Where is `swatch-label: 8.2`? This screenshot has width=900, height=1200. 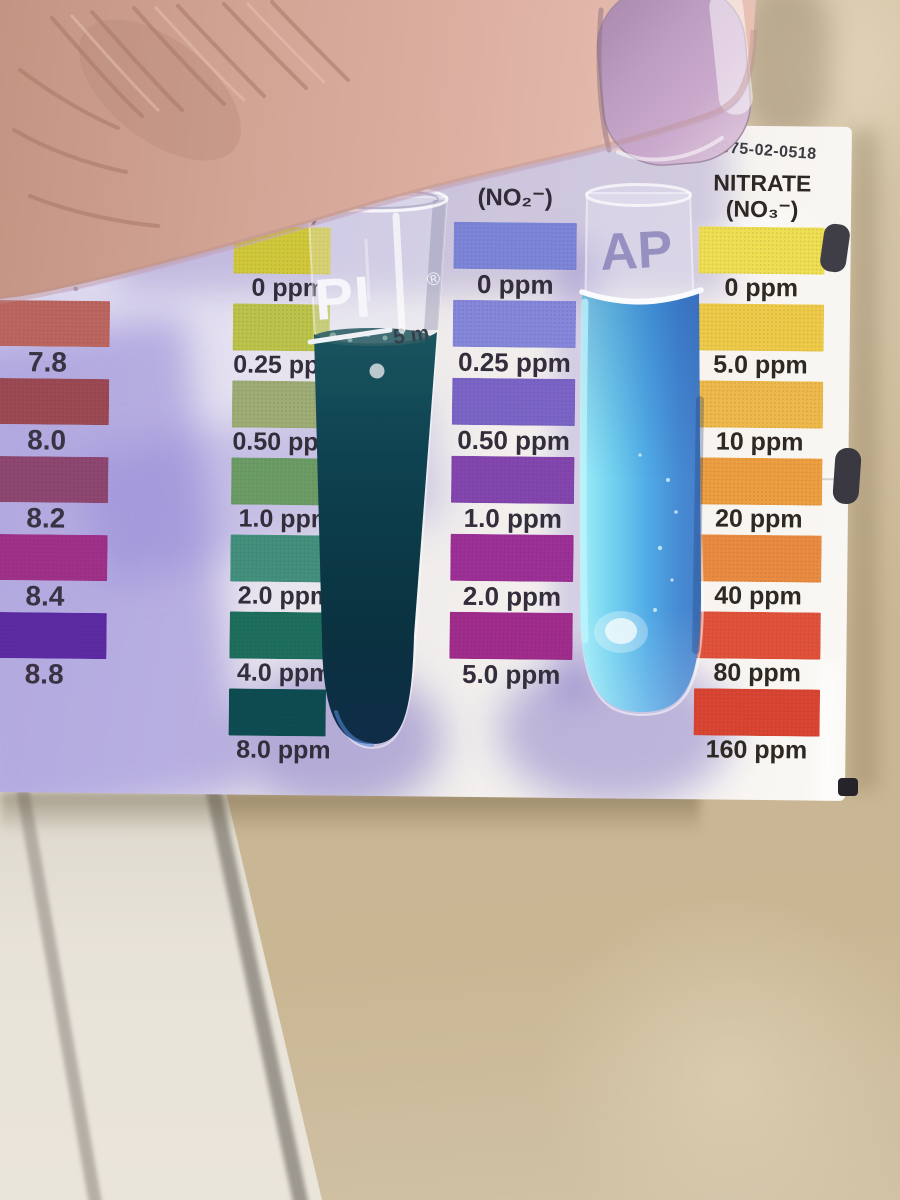
swatch-label: 8.2 is located at coordinates (46, 518).